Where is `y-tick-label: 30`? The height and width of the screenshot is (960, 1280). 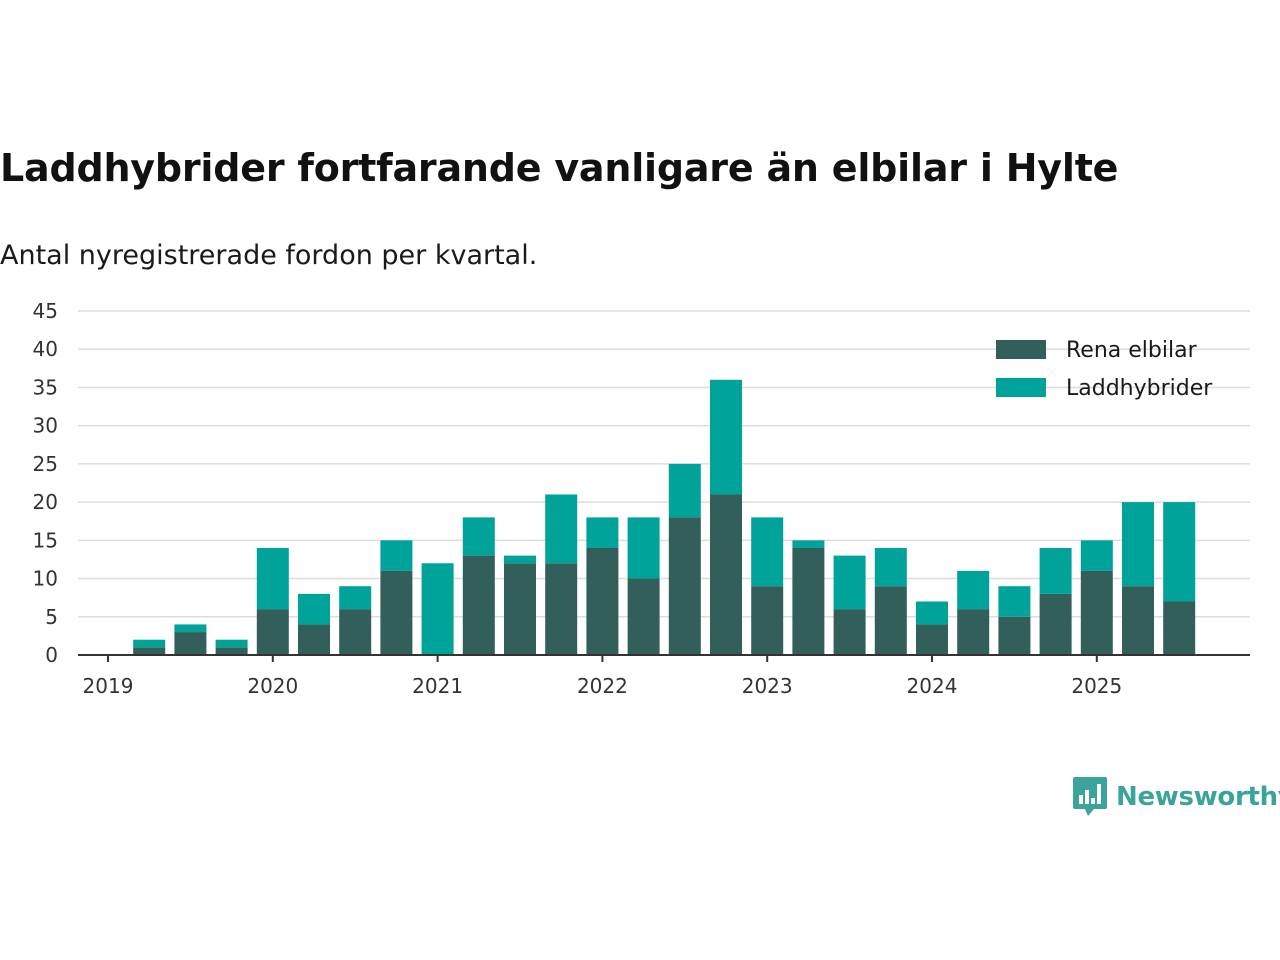
y-tick-label: 30 is located at coordinates (45, 426).